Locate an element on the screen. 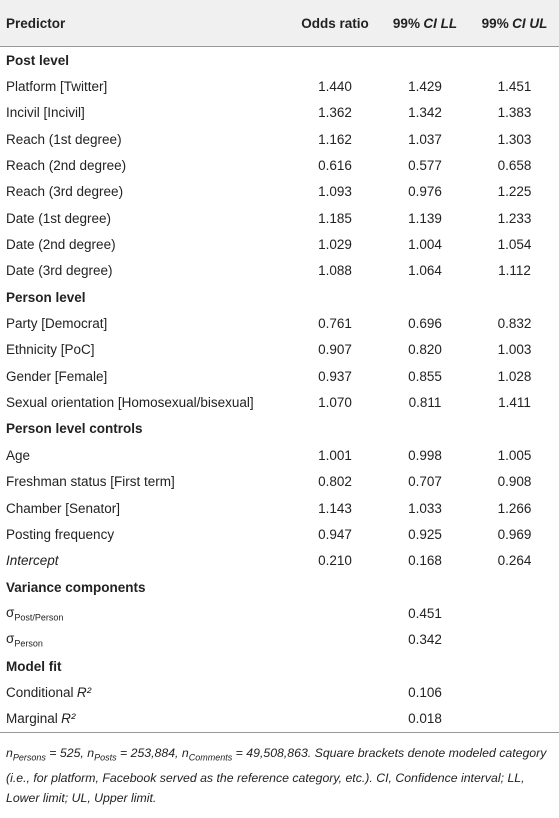 This screenshot has height=818, width=559. value-cell: 1.162 is located at coordinates (335, 139).